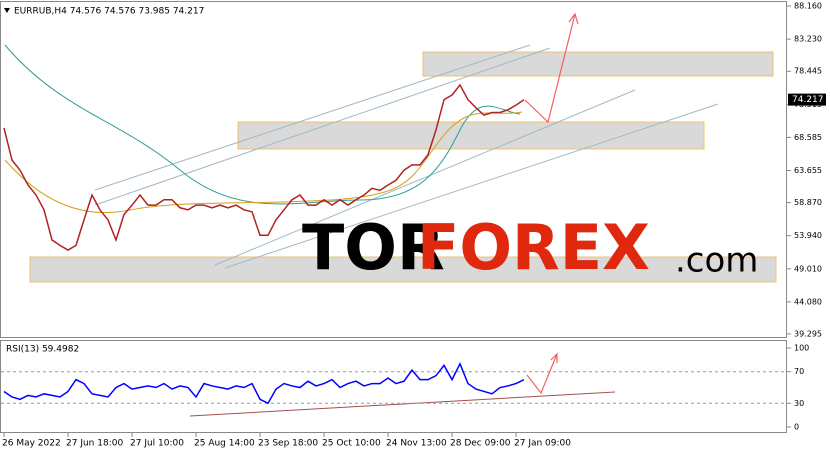  I want to click on rsi-trendline, so click(402, 404).